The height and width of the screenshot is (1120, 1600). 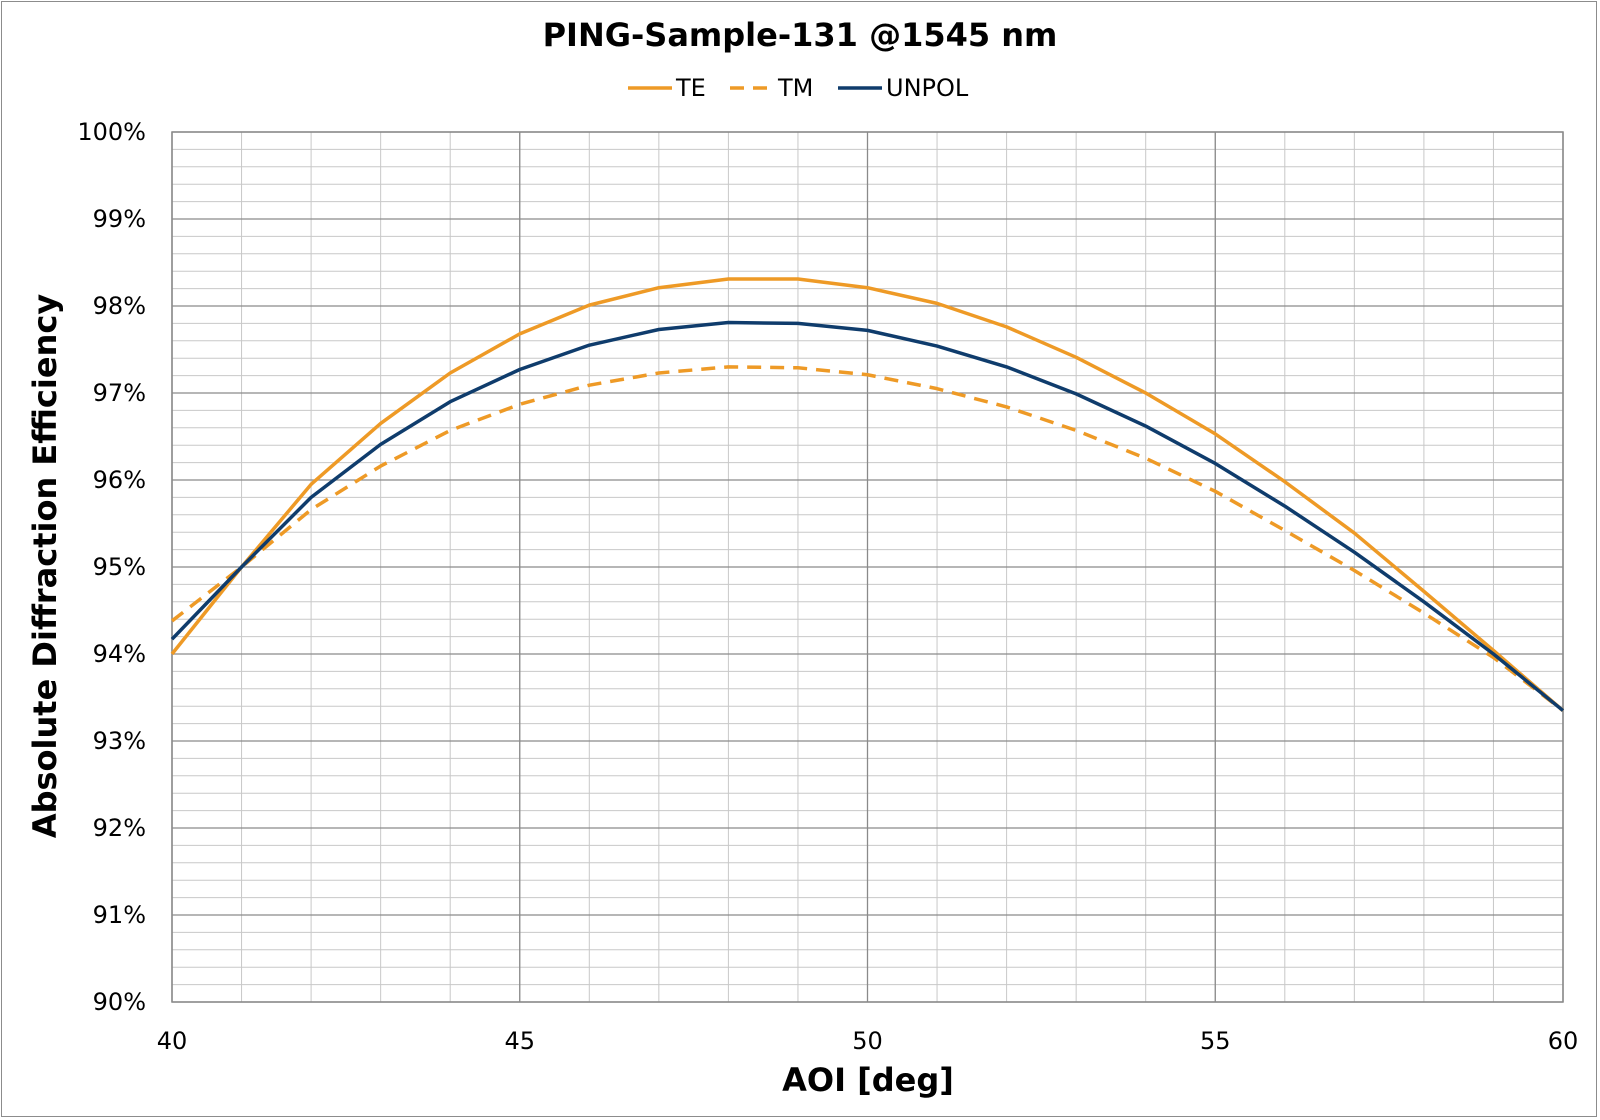 What do you see at coordinates (667, 88) in the screenshot?
I see `legend-item-te: TE` at bounding box center [667, 88].